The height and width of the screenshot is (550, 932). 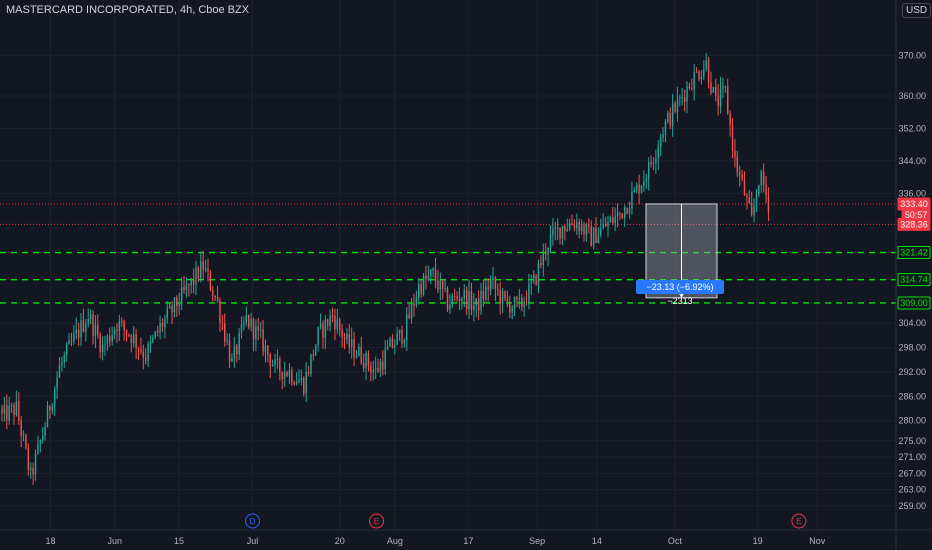 What do you see at coordinates (179, 541) in the screenshot?
I see `x-tick-label: 15` at bounding box center [179, 541].